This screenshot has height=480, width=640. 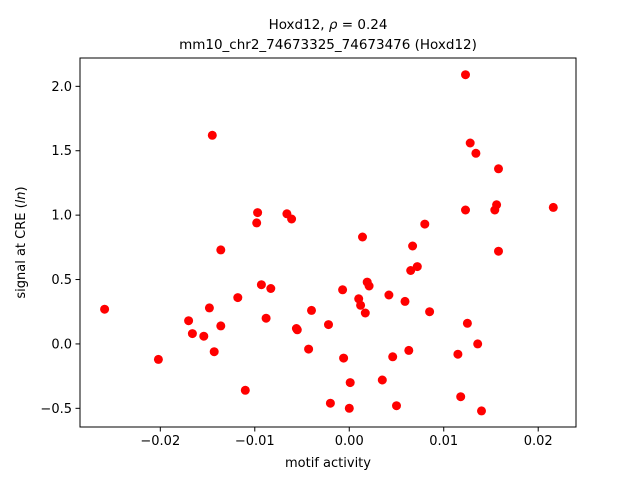 I want to click on y-axis-label: signal at CRE (ln), so click(x=21, y=242).